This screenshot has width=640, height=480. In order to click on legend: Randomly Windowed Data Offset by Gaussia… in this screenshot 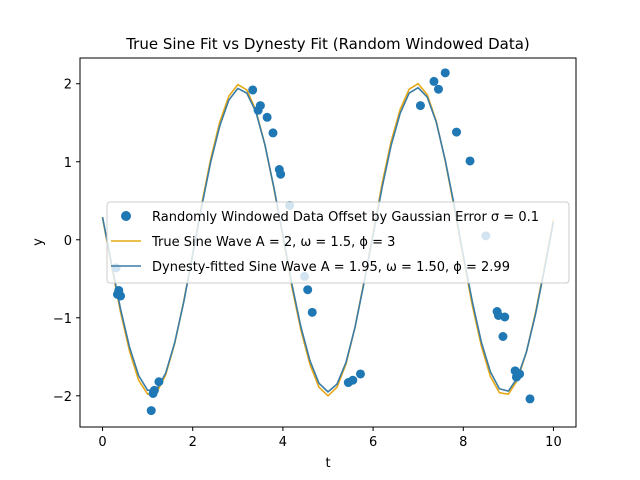, I will do `click(338, 242)`.